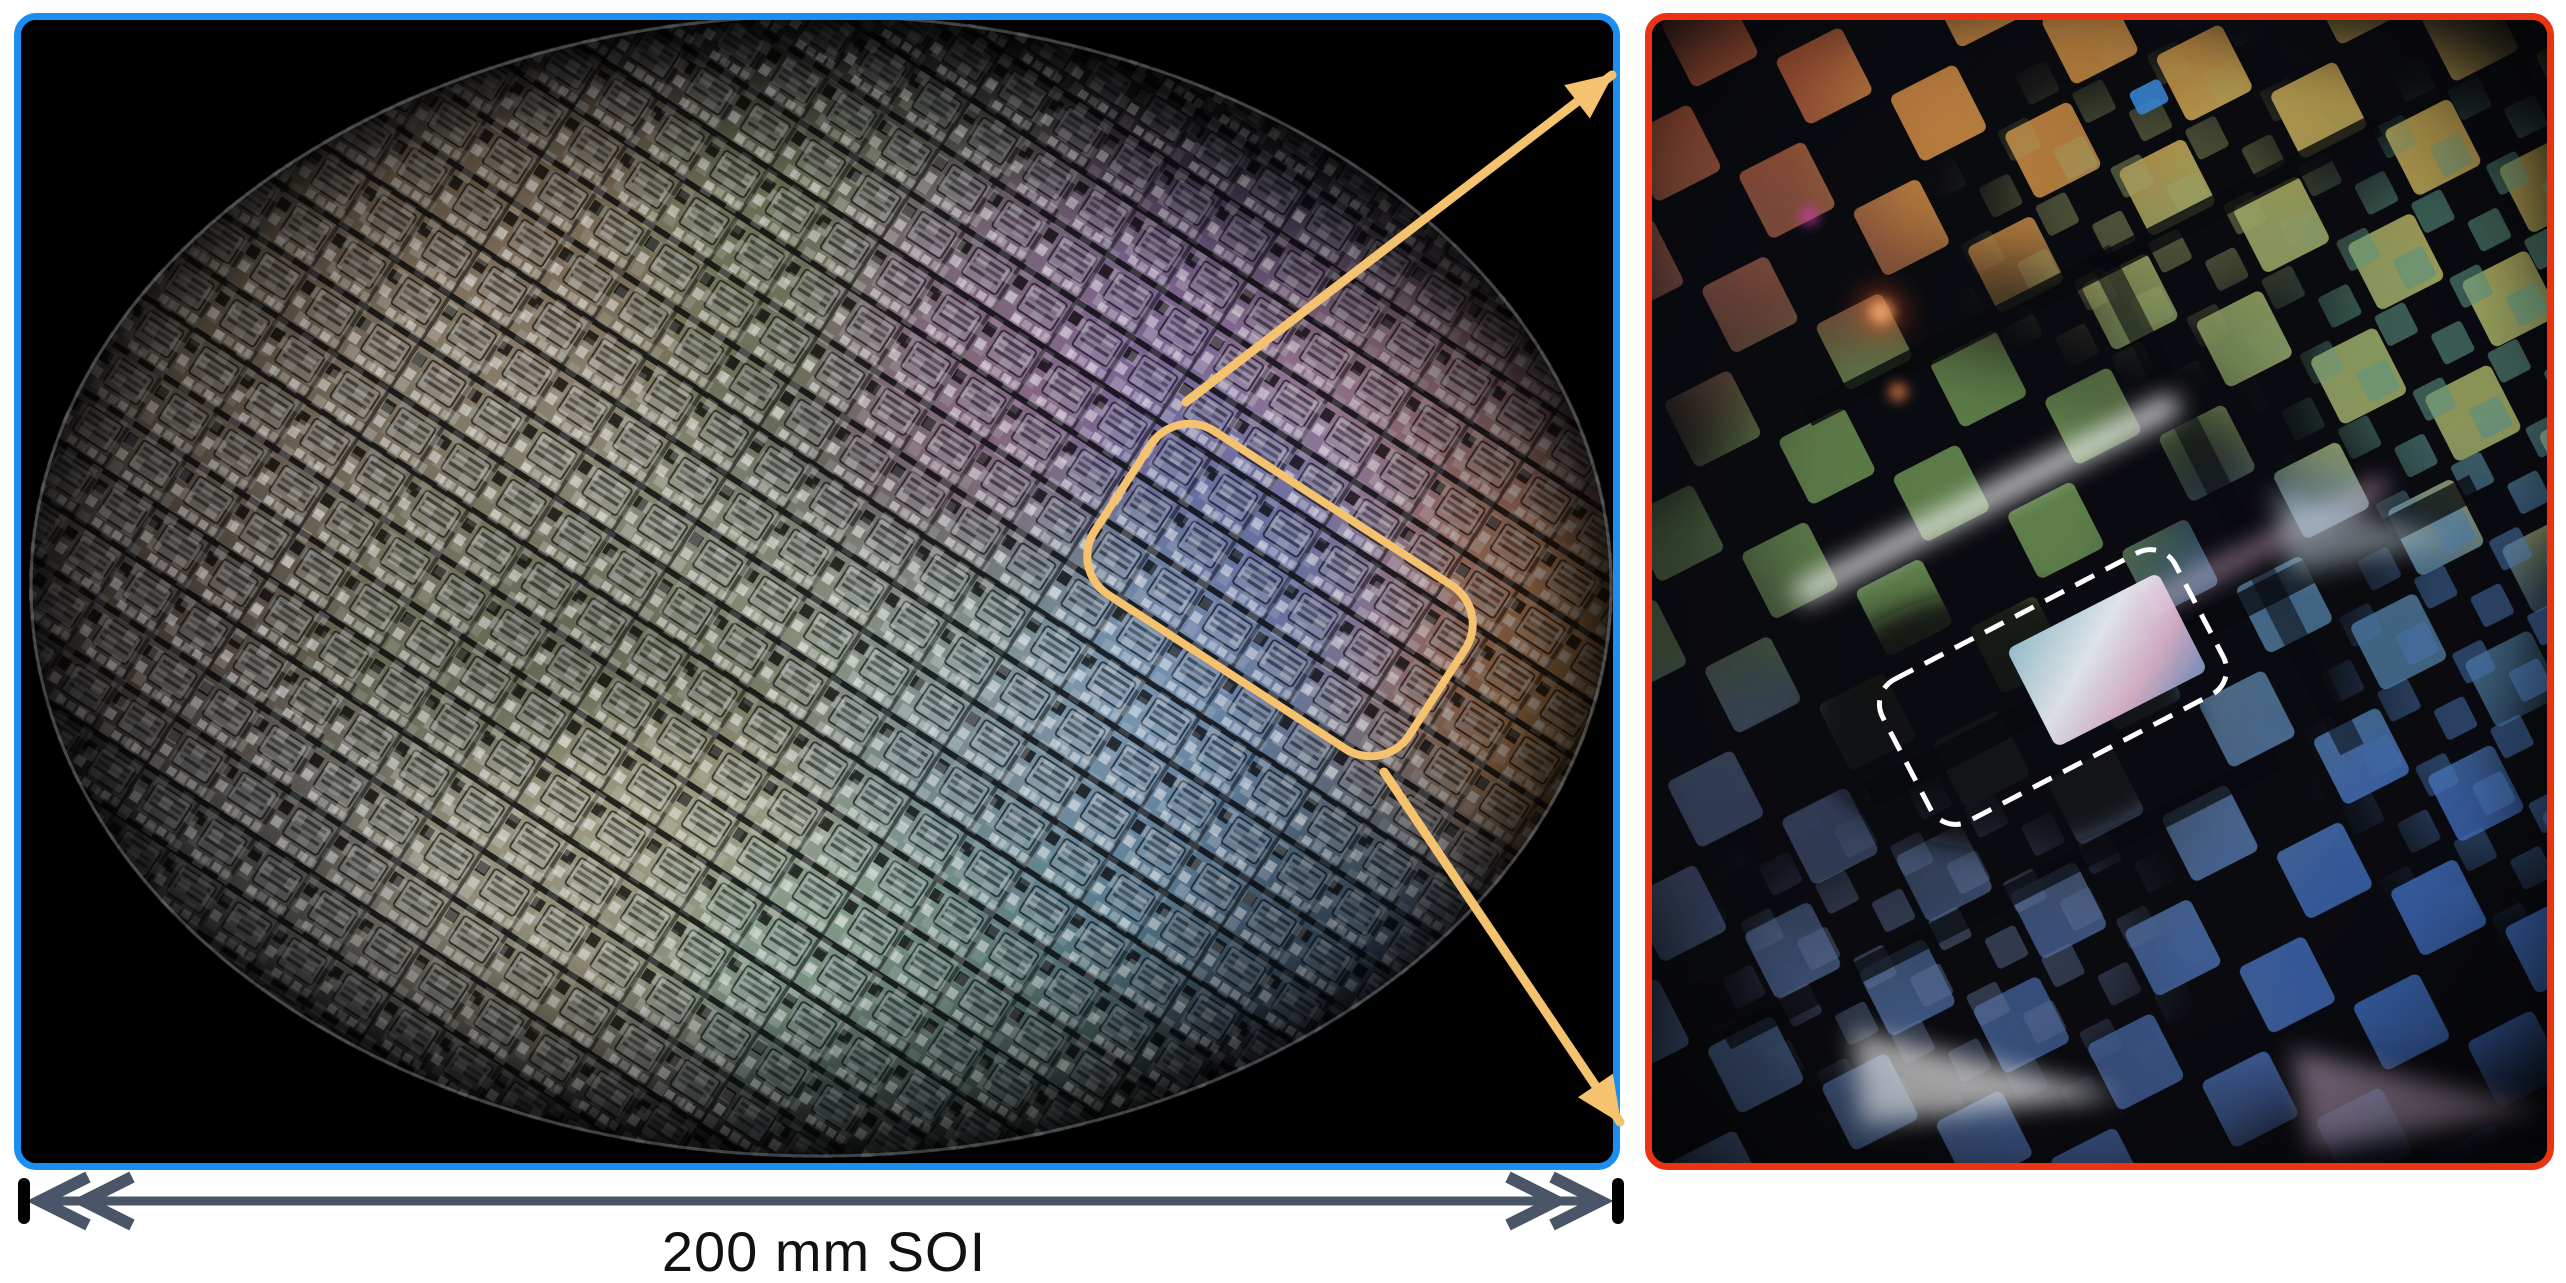  I want to click on scale-arrowhead-right, so click(1581, 1201).